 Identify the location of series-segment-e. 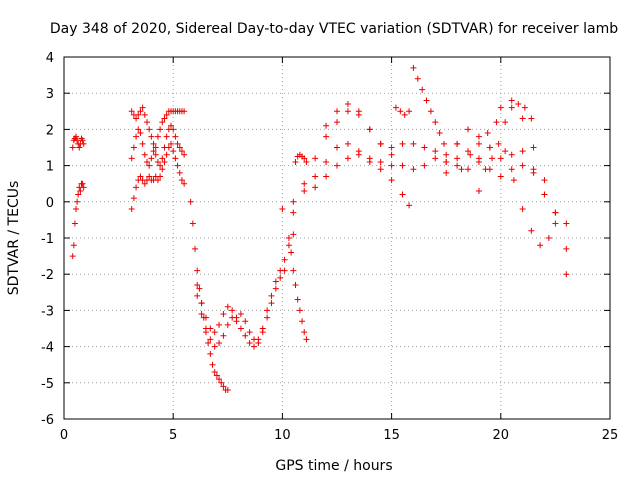
(158, 145).